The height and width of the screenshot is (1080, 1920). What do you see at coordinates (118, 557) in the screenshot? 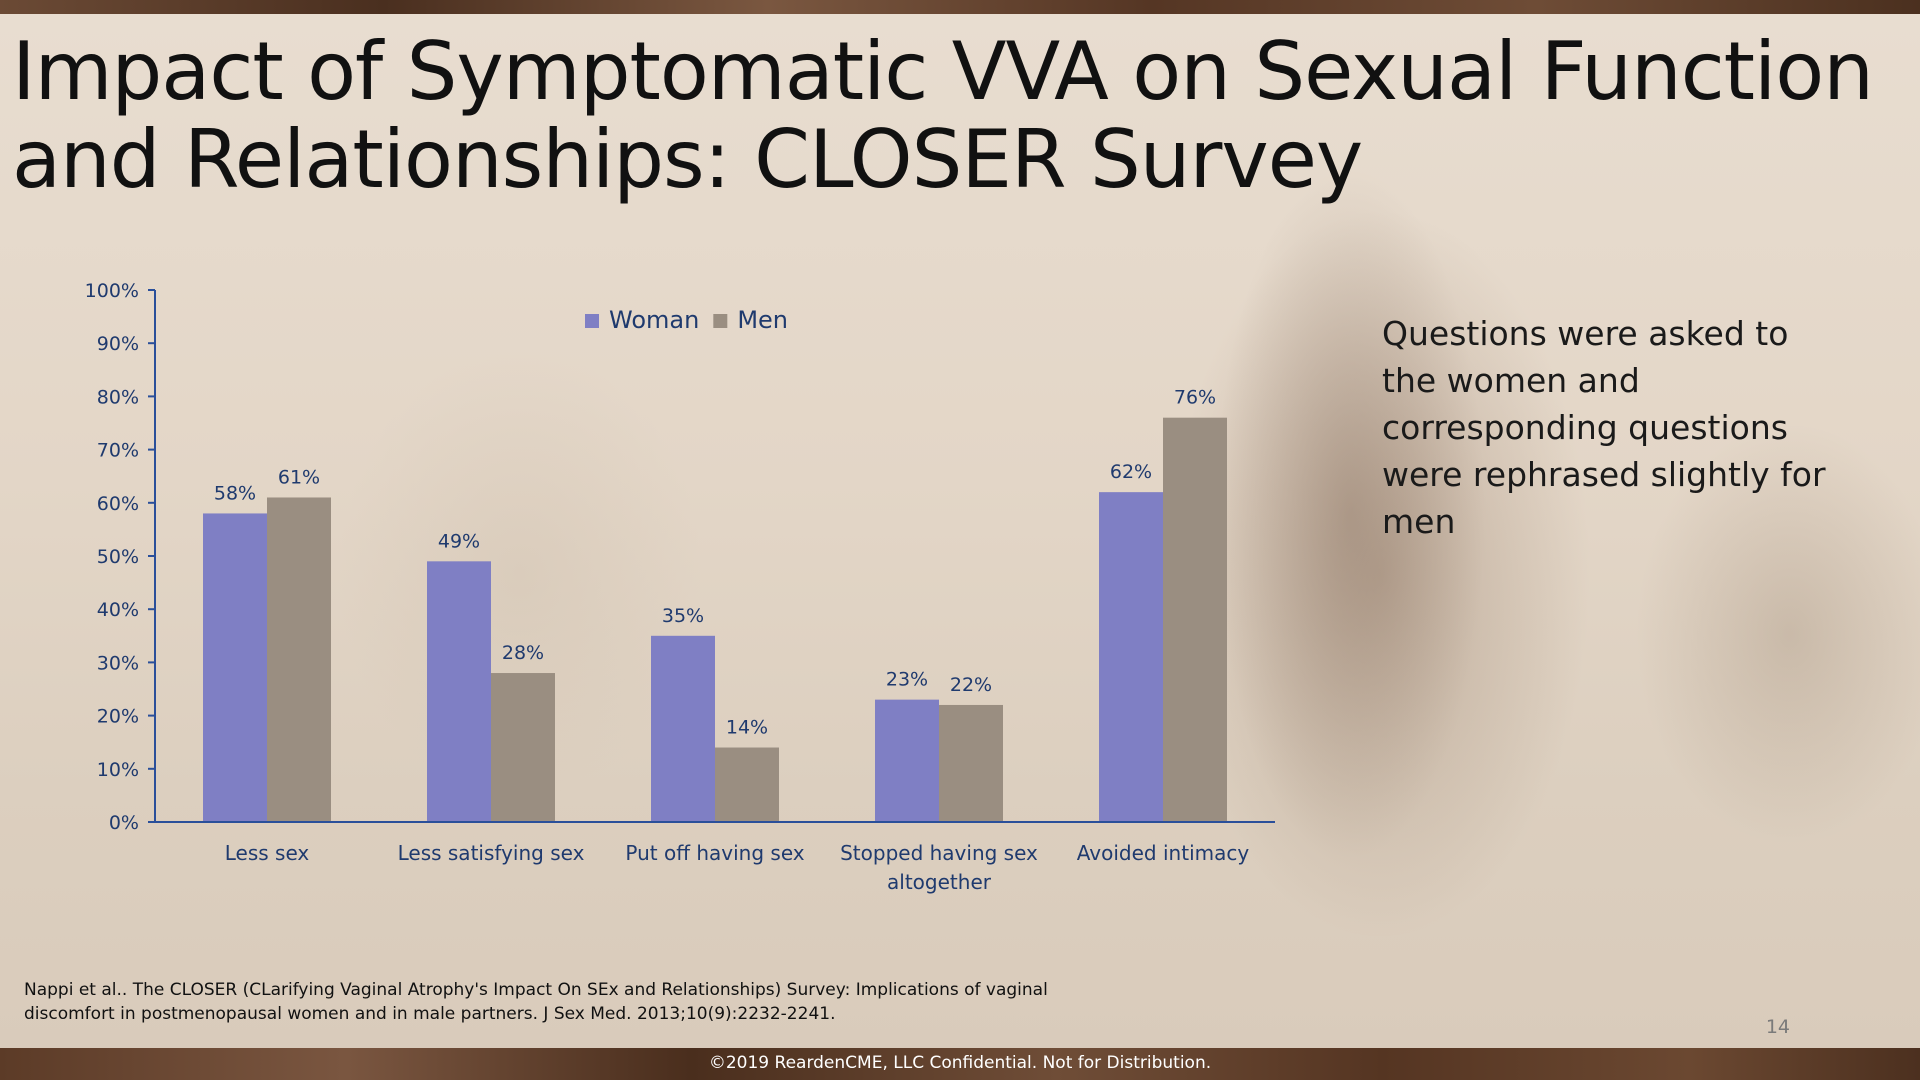
I see `y-tick-label: 50%` at bounding box center [118, 557].